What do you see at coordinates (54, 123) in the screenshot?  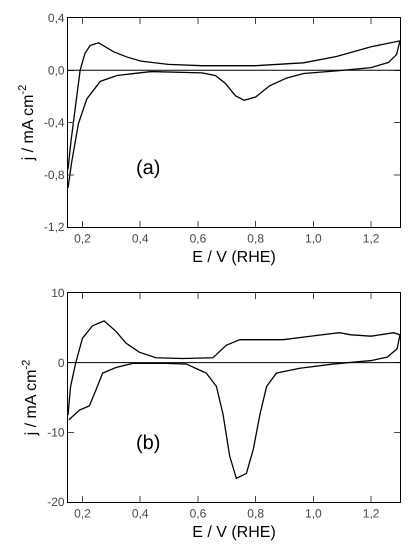 I see `y-tick-label: -0,4` at bounding box center [54, 123].